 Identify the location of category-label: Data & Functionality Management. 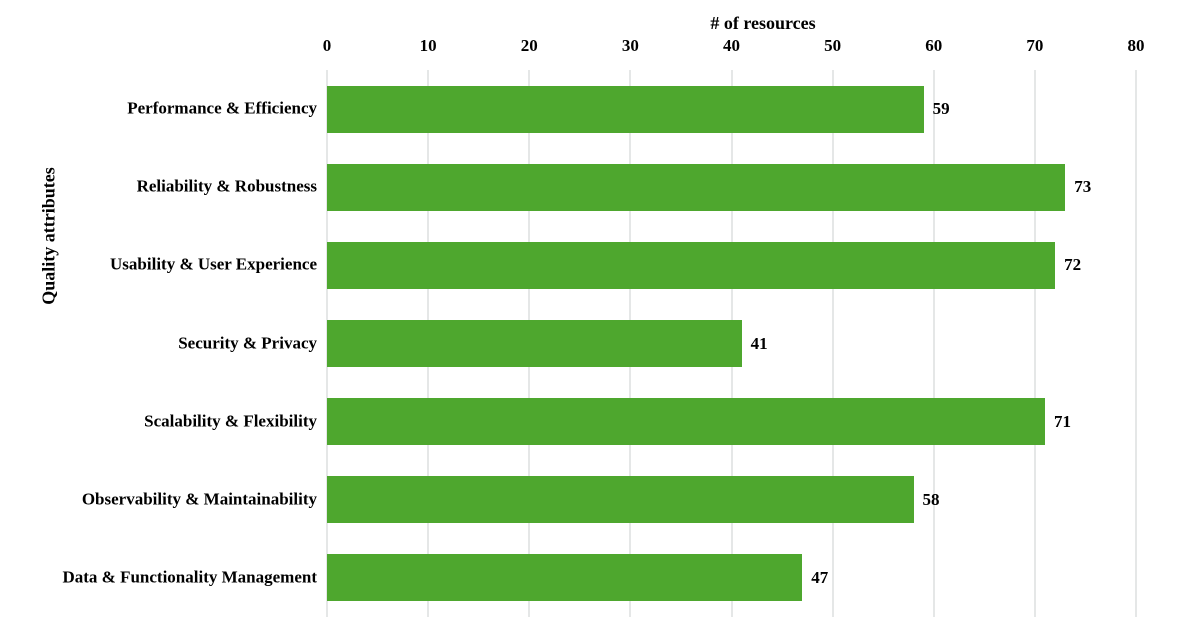
(189, 577).